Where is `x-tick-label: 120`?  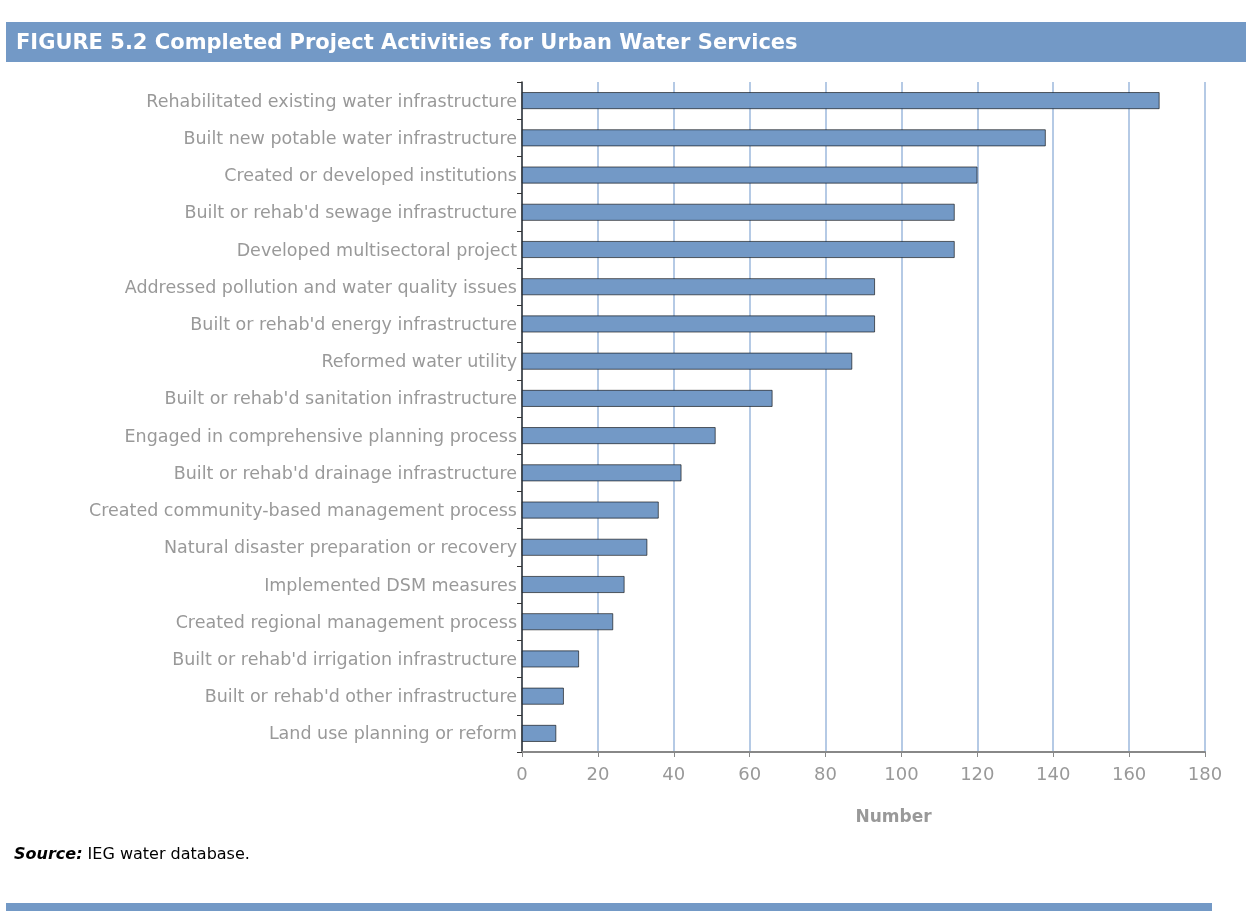
x-tick-label: 120 is located at coordinates (977, 773).